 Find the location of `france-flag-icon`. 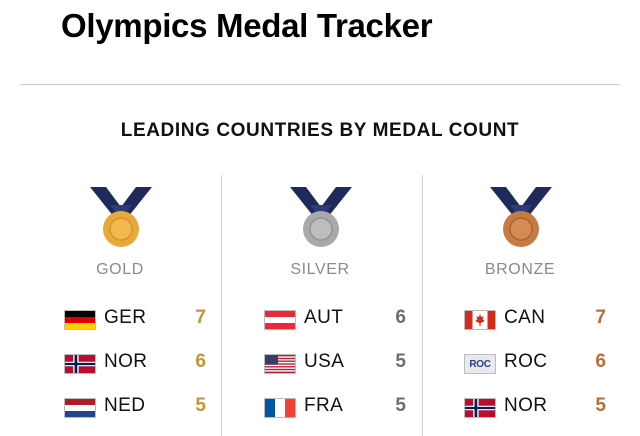

france-flag-icon is located at coordinates (280, 408).